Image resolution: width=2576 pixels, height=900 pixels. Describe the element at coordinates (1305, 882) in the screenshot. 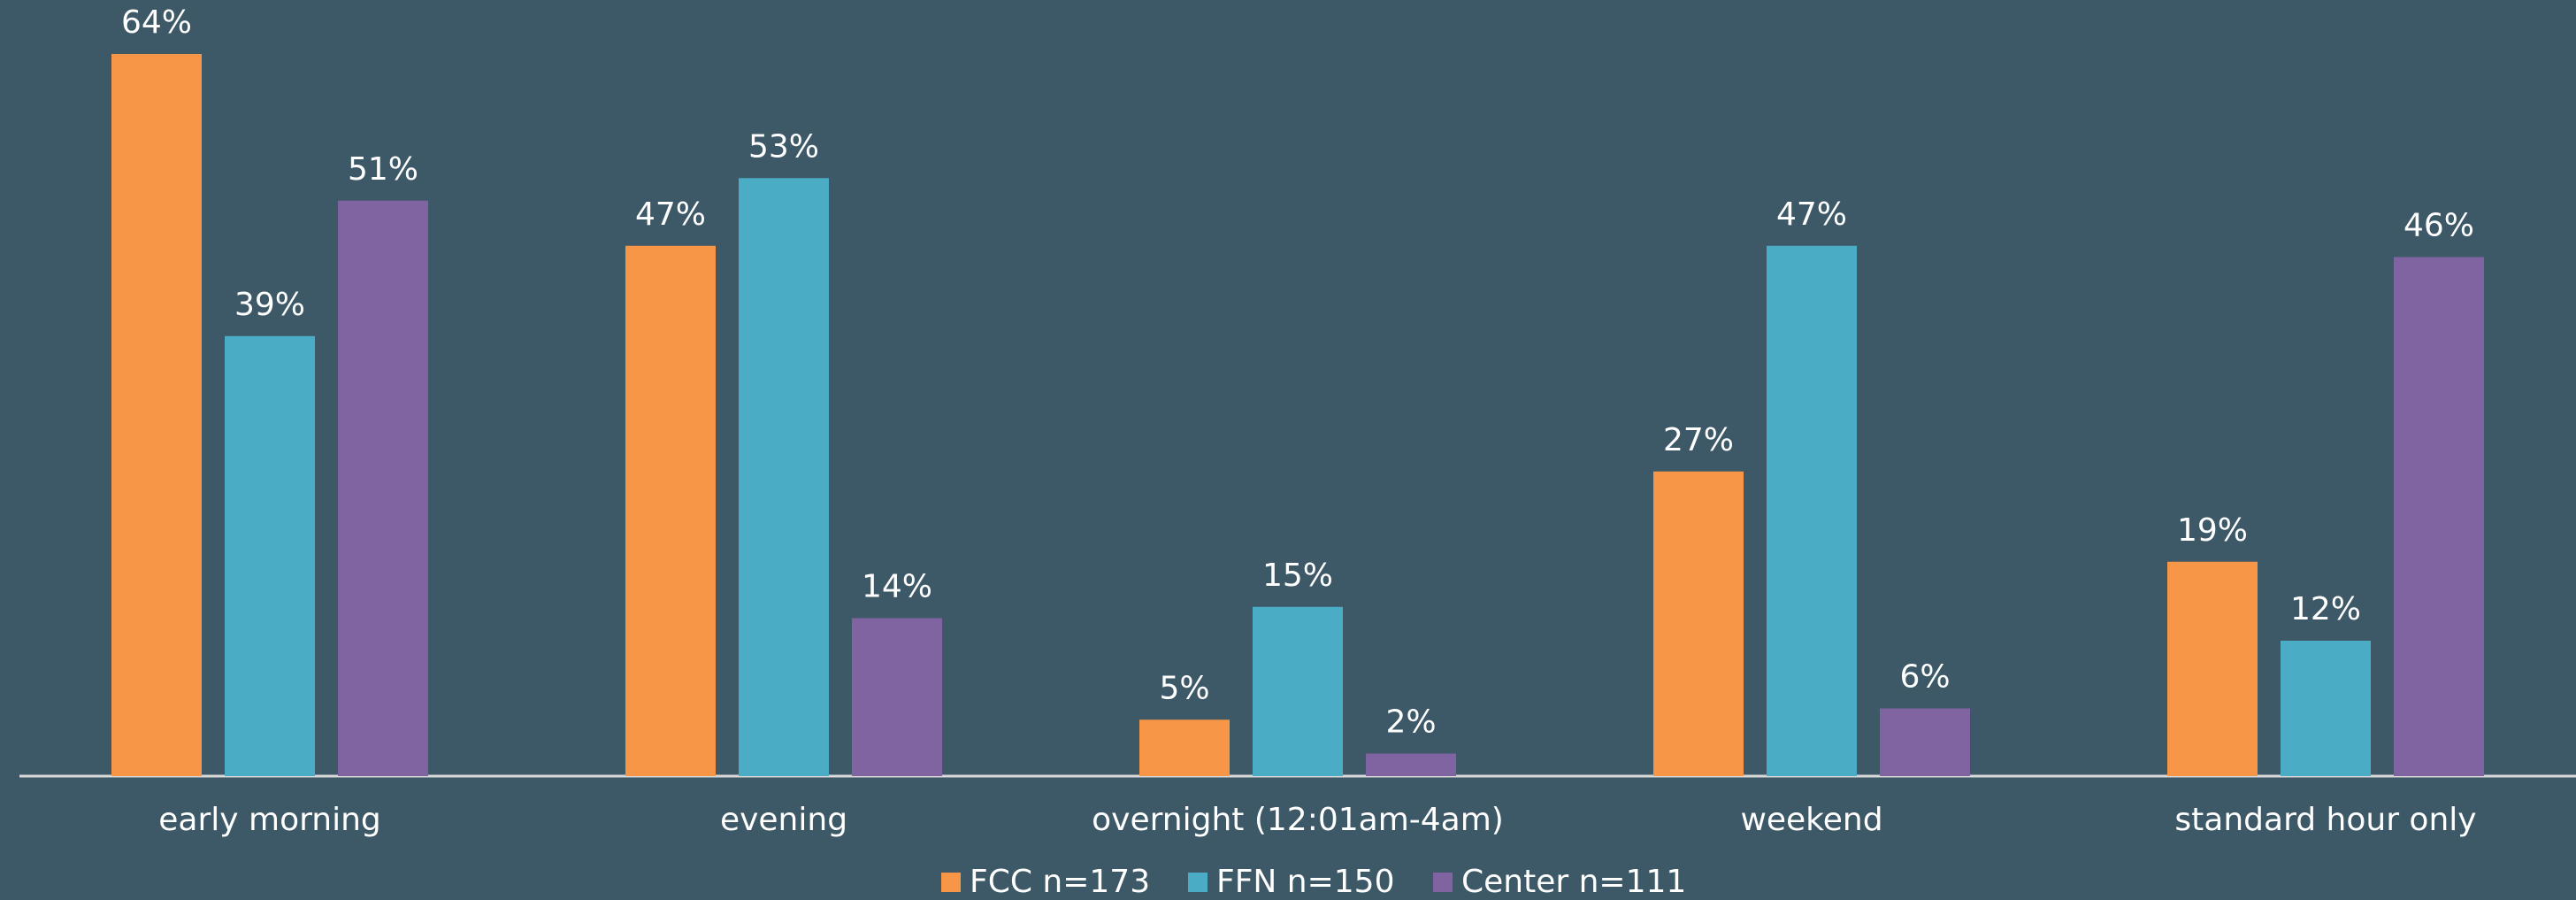

I see `legend-label: FFN n=150` at that location.